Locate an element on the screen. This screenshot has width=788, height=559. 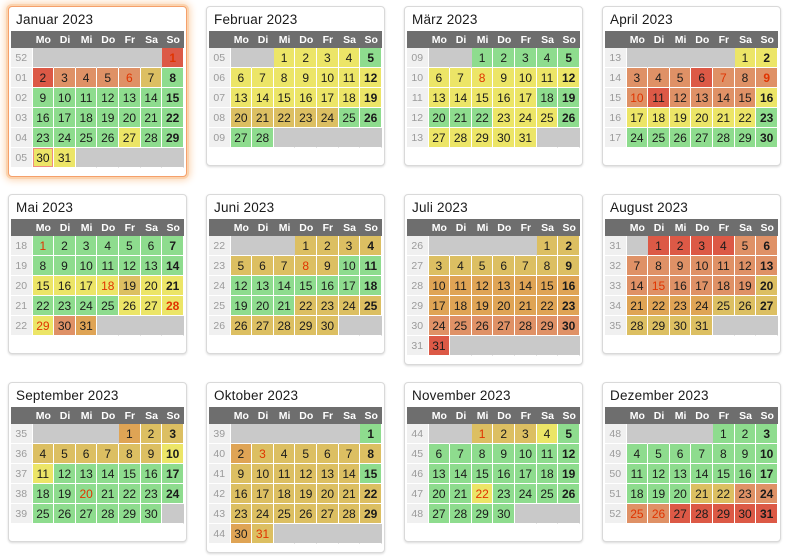
day-cell: 10 is located at coordinates (65, 98).